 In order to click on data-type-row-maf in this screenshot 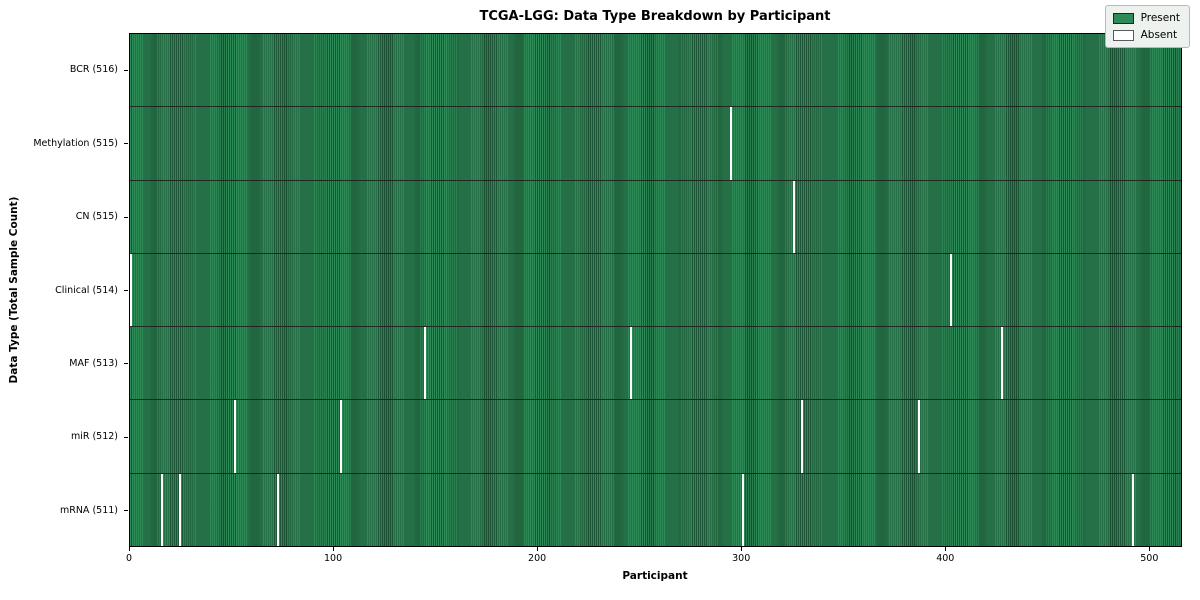, I will do `click(655, 364)`.